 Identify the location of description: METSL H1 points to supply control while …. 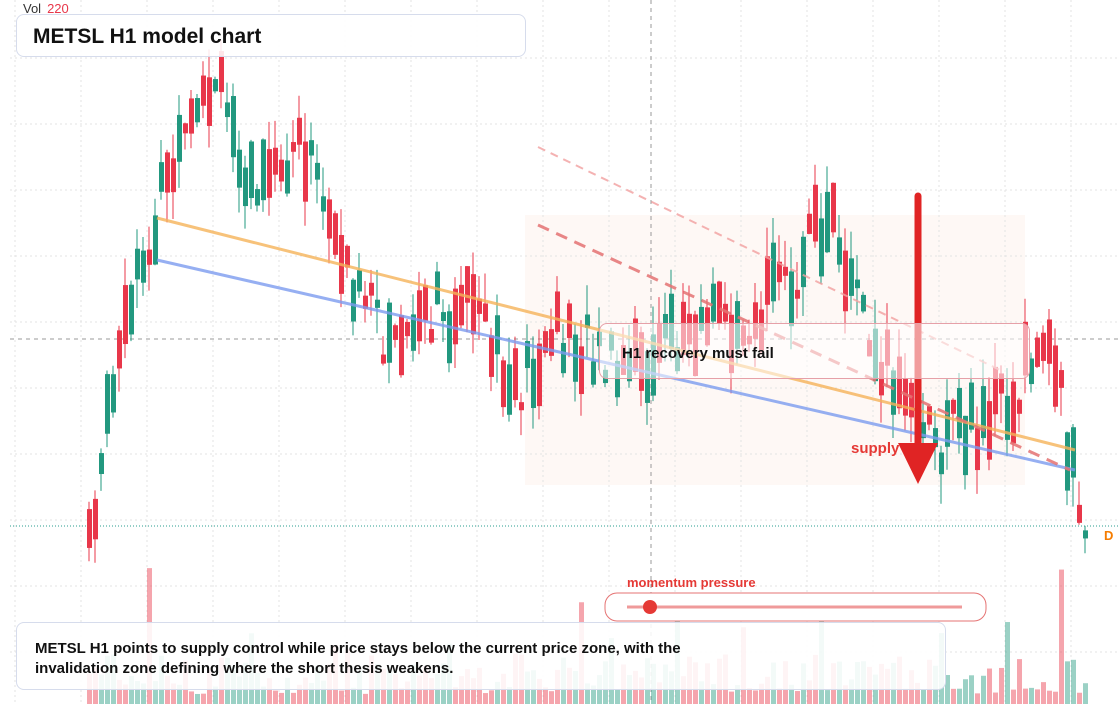
(358, 658).